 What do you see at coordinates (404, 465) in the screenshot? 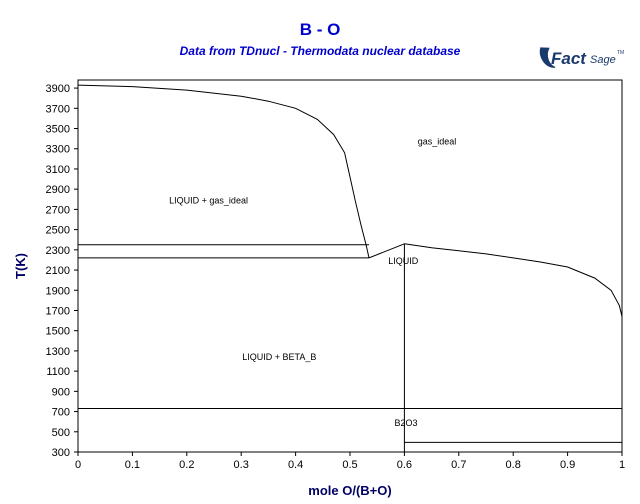
I see `x-tick-label: 0.6` at bounding box center [404, 465].